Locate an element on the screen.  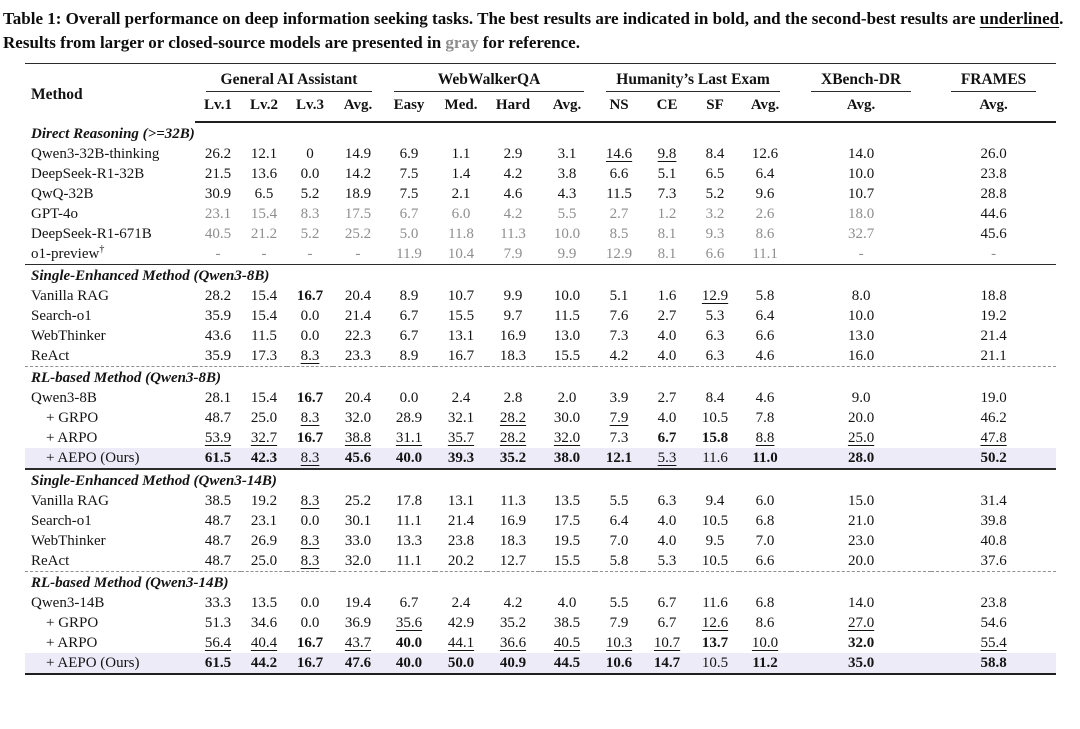
value-cell: 19.4 is located at coordinates (358, 602).